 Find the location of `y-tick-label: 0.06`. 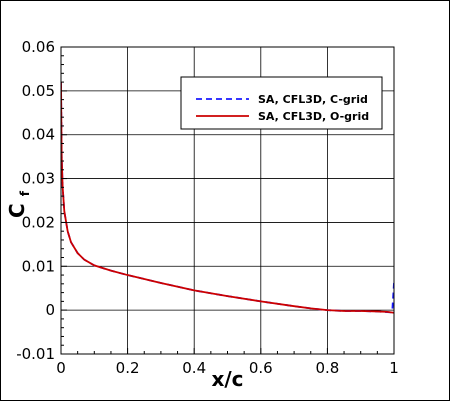

y-tick-label: 0.06 is located at coordinates (38, 47).